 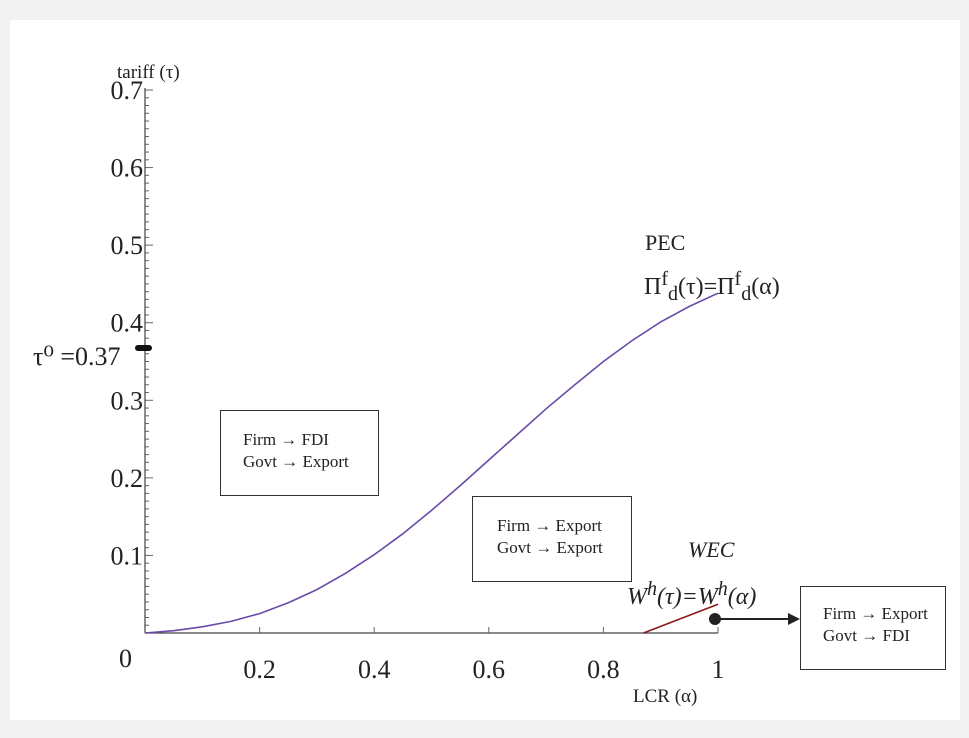 I want to click on y-tick-label: 0.4, so click(x=127, y=323).